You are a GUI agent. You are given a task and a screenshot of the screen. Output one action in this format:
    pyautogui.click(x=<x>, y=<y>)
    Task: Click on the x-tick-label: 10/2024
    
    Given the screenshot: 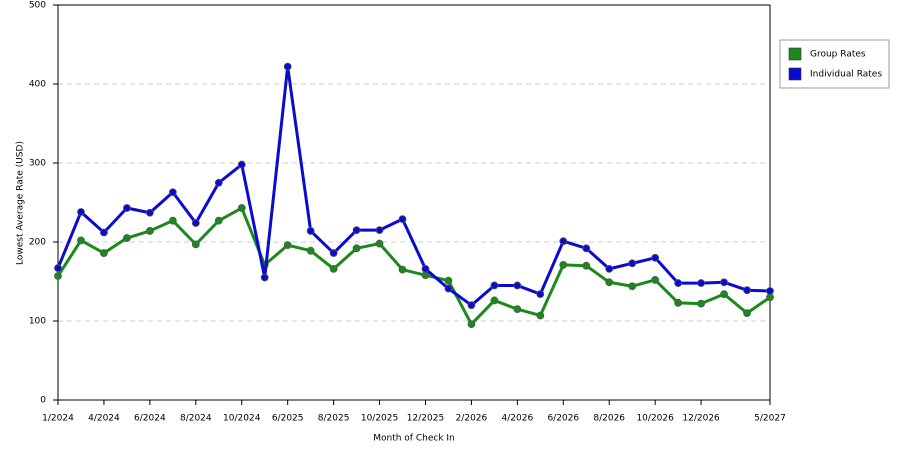 What is the action you would take?
    pyautogui.click(x=242, y=419)
    